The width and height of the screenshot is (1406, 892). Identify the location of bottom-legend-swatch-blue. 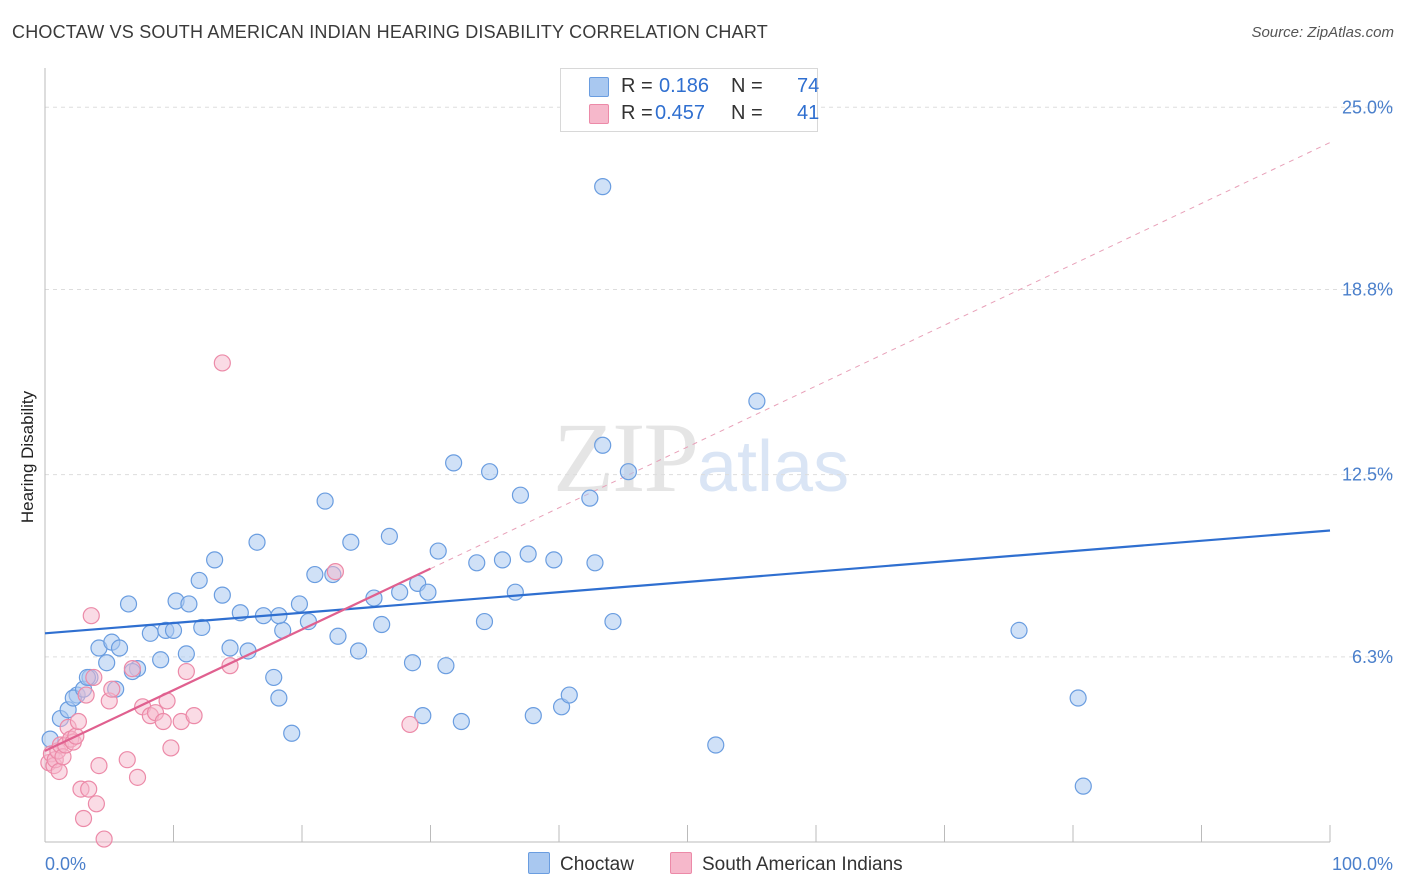
(539, 863).